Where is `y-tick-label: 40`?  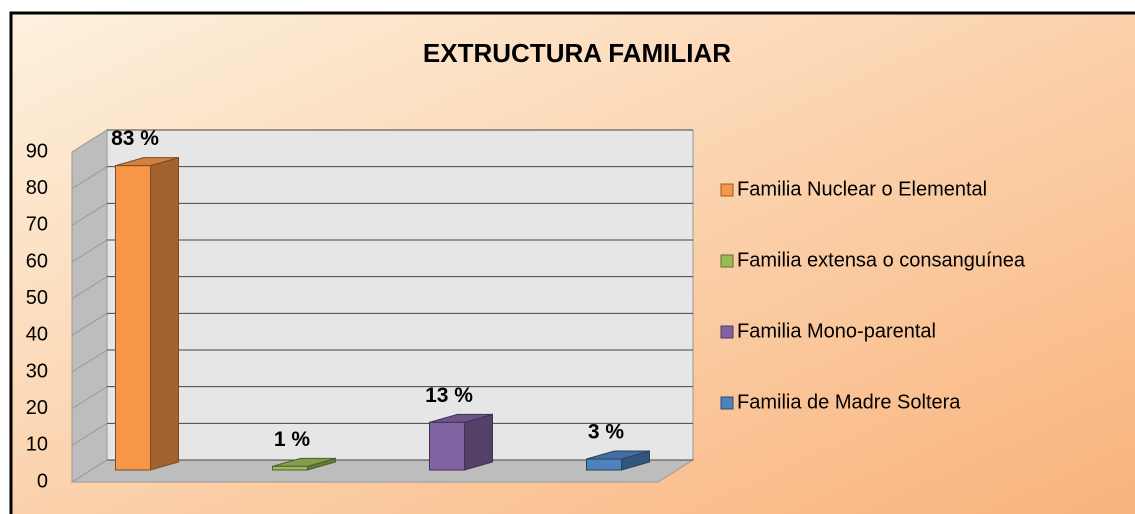
y-tick-label: 40 is located at coordinates (37, 335).